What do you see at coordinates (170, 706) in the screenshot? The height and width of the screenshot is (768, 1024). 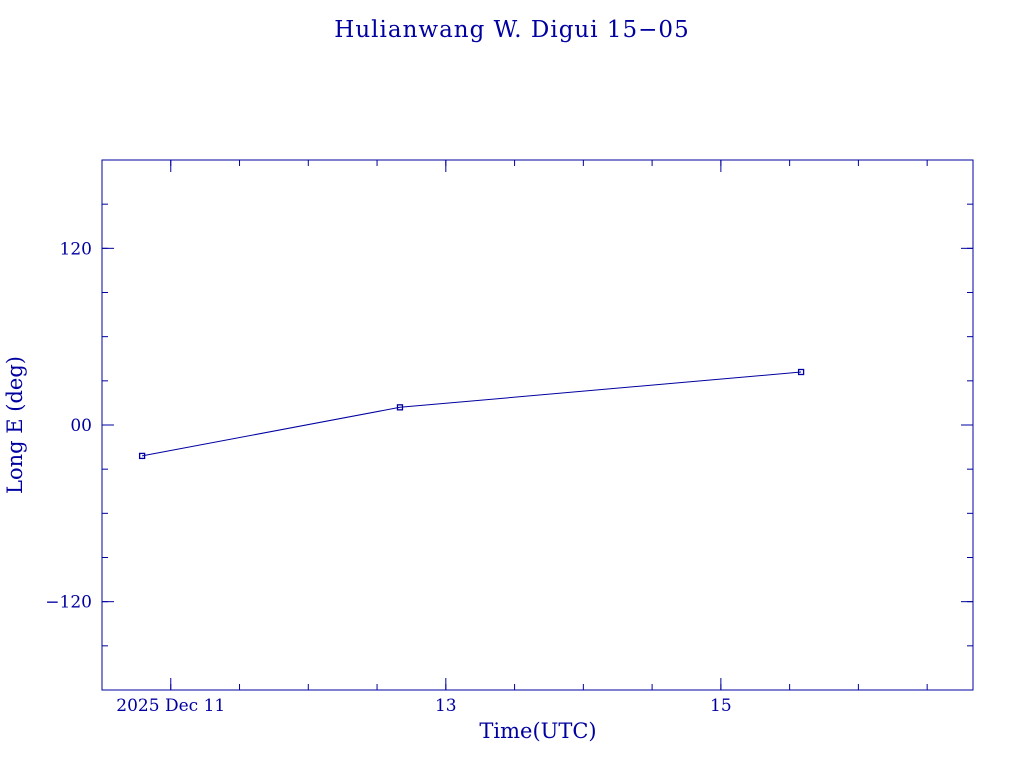 I see `x-tick-label: 2025 Dec 11` at bounding box center [170, 706].